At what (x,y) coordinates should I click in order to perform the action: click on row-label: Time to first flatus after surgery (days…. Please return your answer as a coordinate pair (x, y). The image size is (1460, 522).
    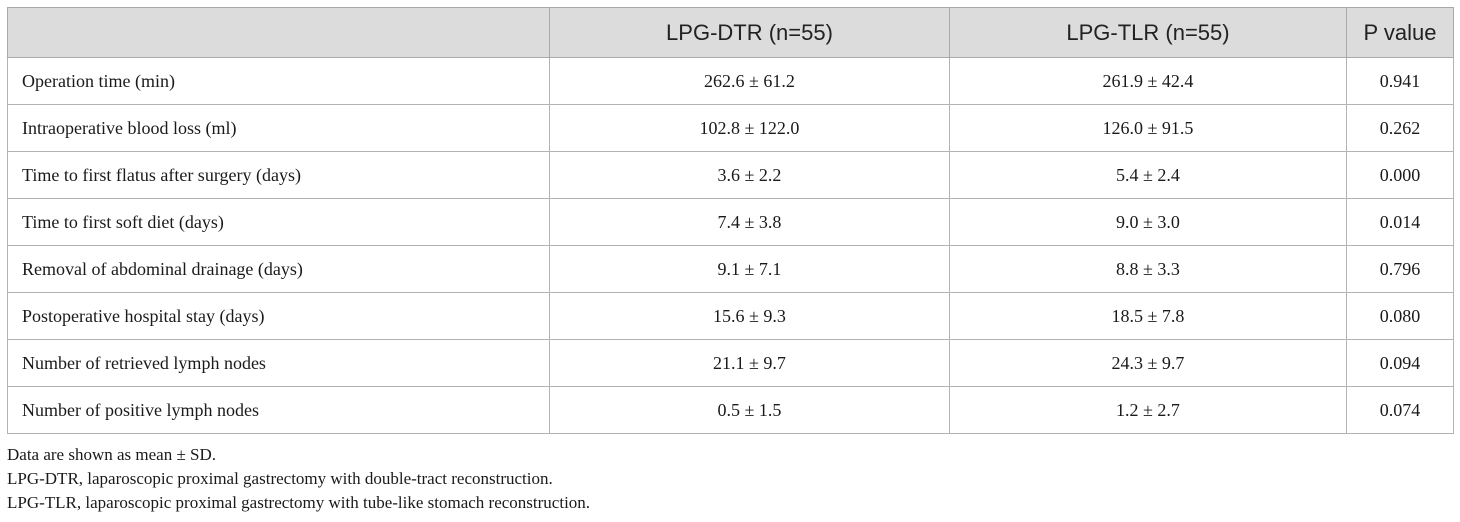
    Looking at the image, I should click on (278, 175).